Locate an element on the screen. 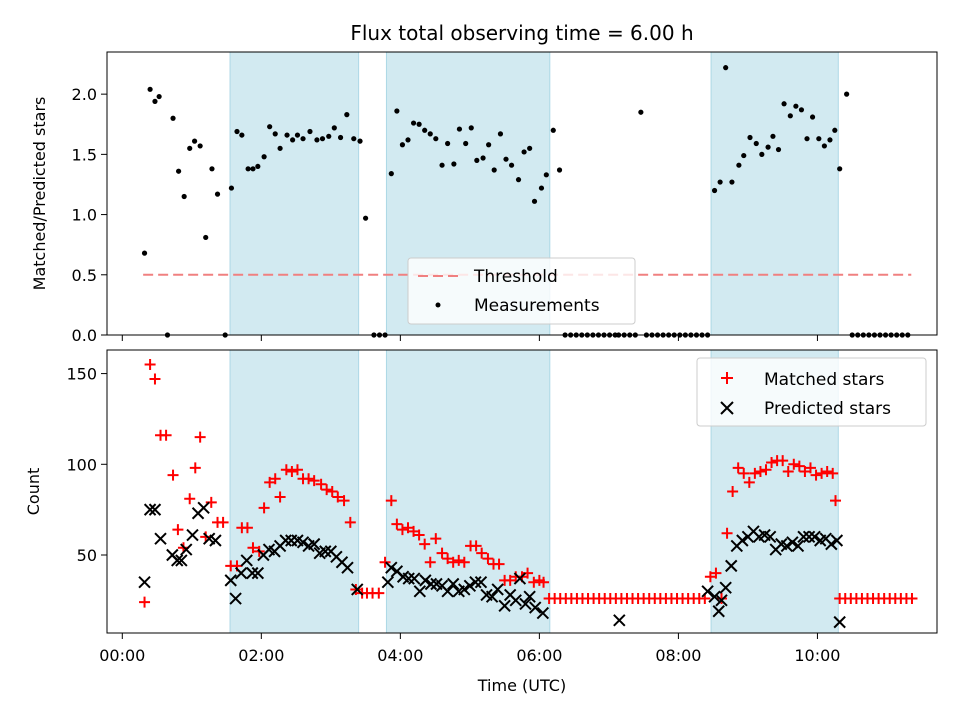 This screenshot has height=720, width=960. legend-measurements-label: Measurements is located at coordinates (537, 306).